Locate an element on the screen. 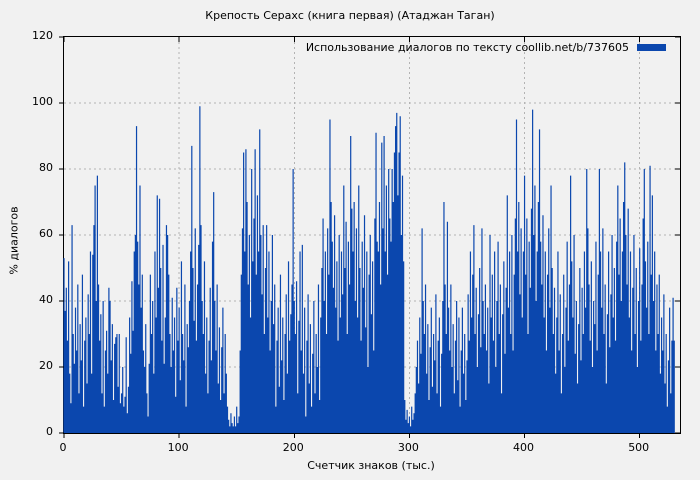  x-tick-label: 500 is located at coordinates (639, 447).